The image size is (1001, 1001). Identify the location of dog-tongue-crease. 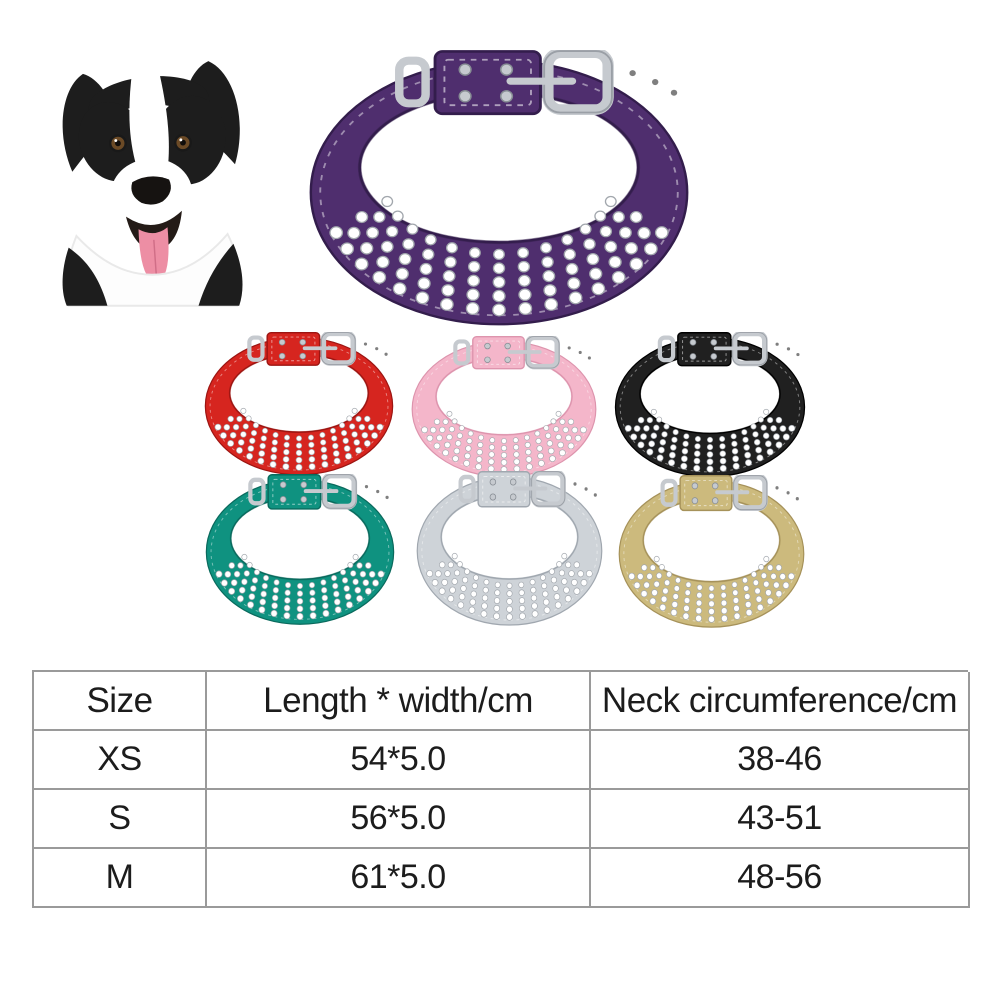
(155, 257).